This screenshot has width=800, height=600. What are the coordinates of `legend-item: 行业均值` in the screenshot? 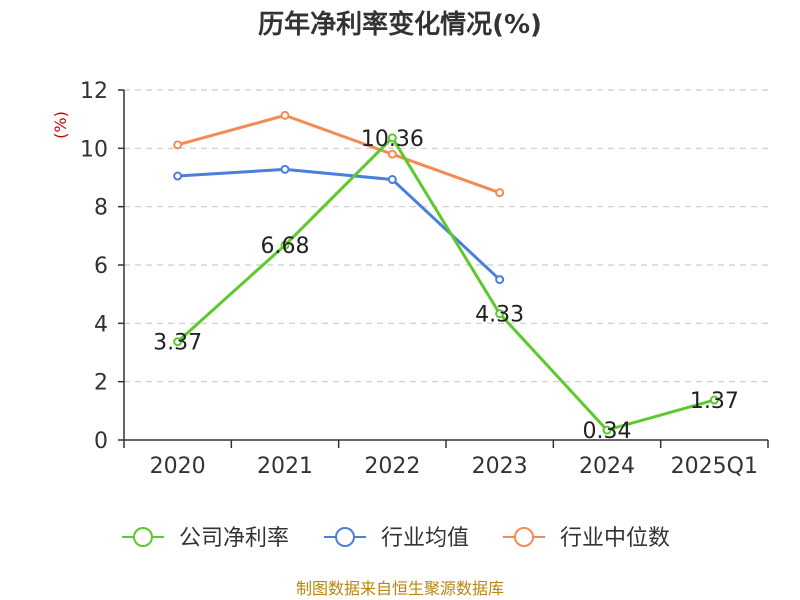 It's located at (396, 538).